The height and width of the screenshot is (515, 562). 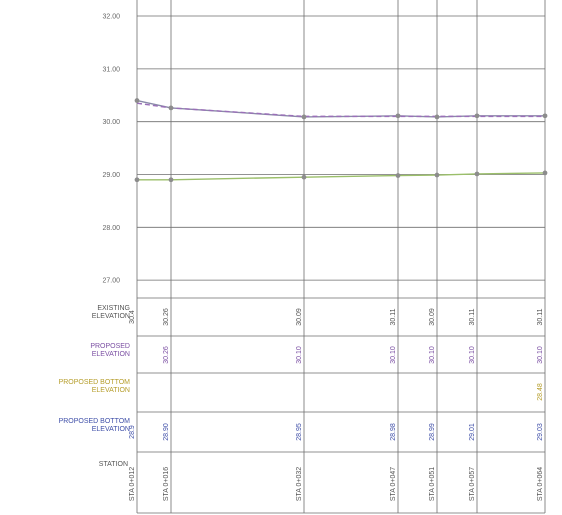 I want to click on station-label: STA 0+012, so click(x=132, y=484).